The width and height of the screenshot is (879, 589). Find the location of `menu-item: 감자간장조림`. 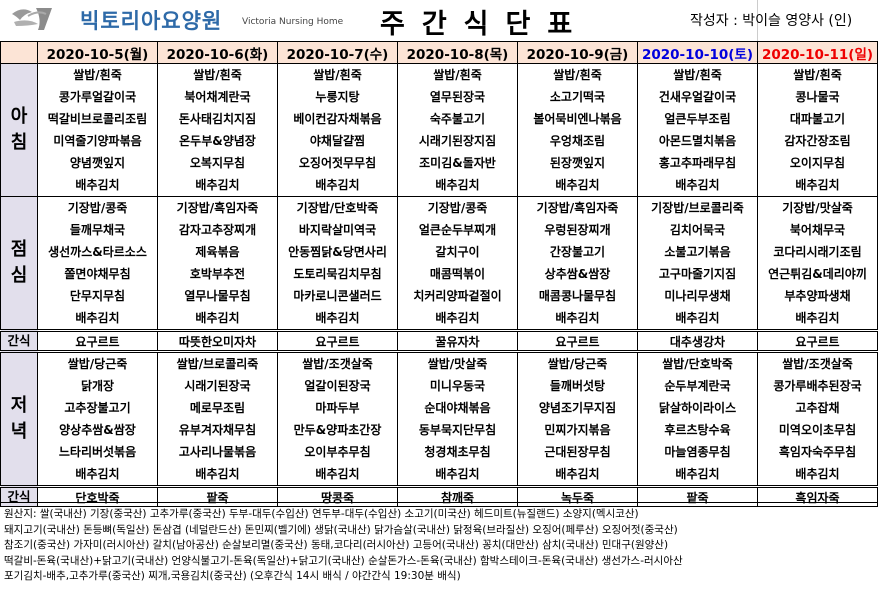

menu-item: 감자간장조림 is located at coordinates (817, 141).